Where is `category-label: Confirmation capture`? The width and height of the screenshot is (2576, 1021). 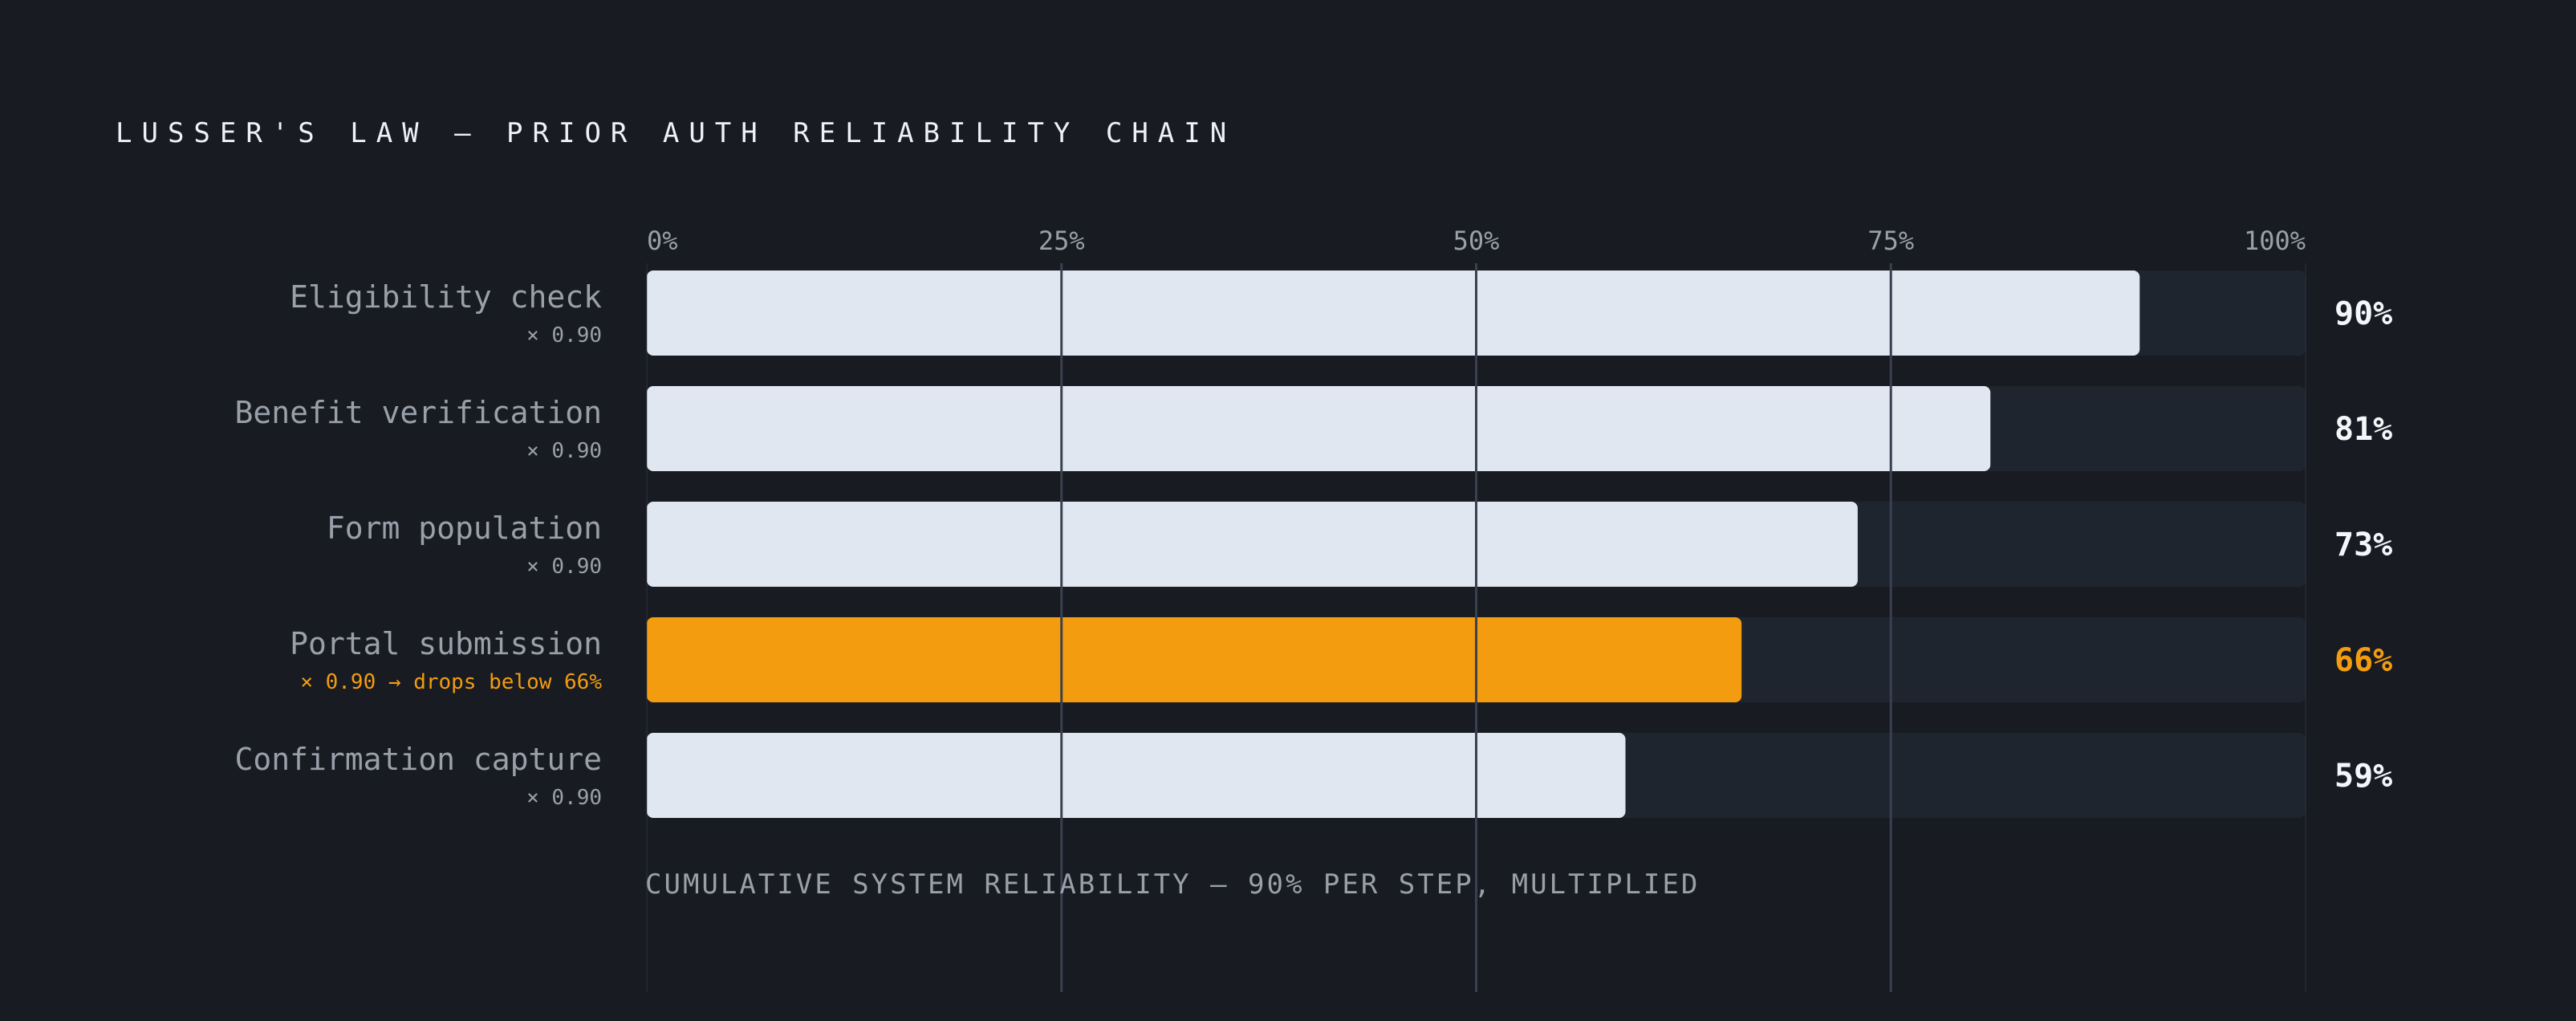 category-label: Confirmation capture is located at coordinates (418, 759).